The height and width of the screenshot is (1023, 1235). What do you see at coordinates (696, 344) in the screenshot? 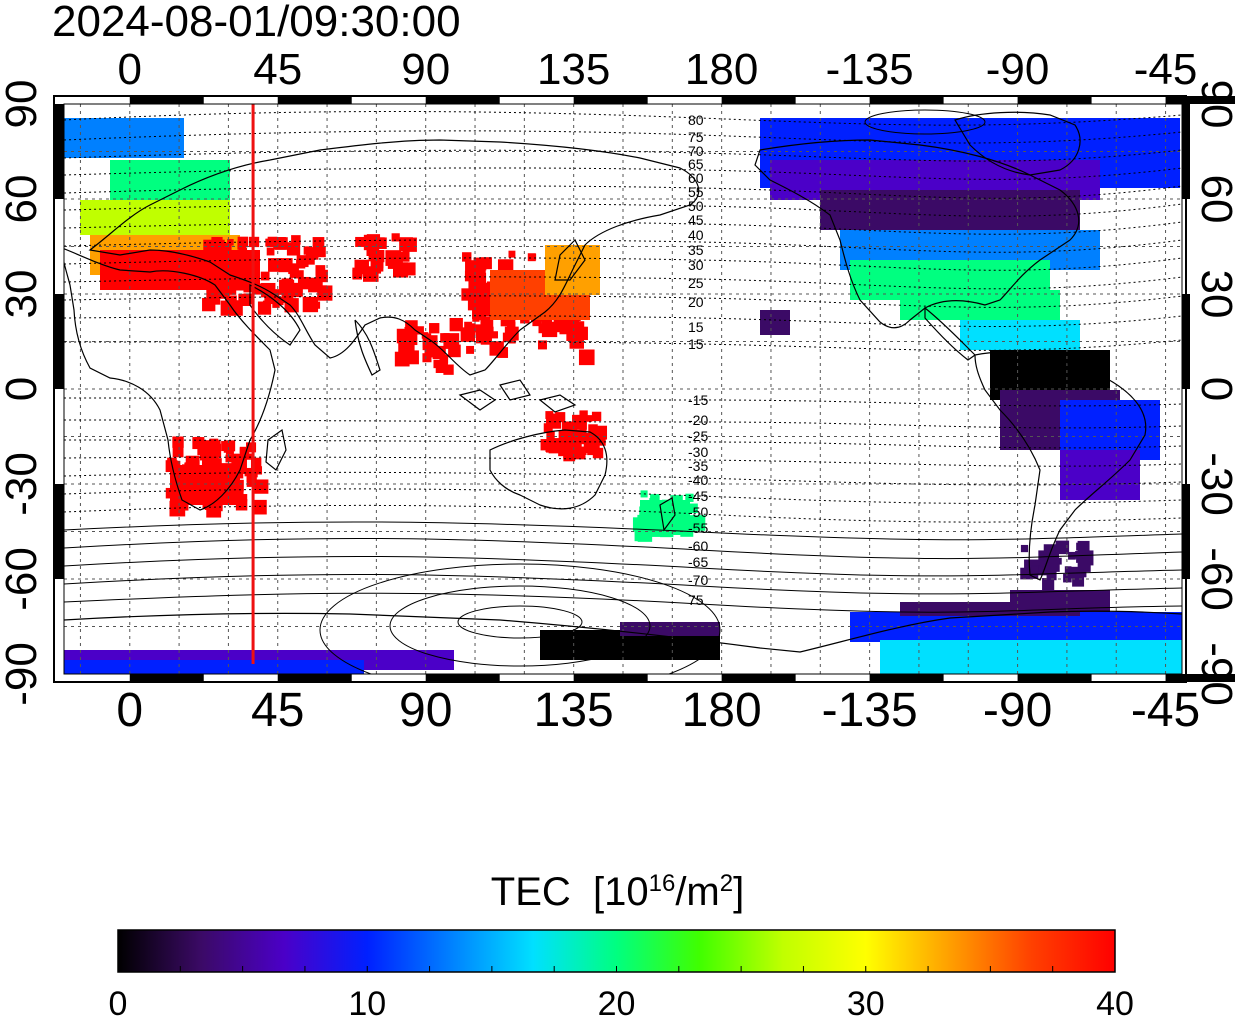
I see `contour-label: 15` at bounding box center [696, 344].